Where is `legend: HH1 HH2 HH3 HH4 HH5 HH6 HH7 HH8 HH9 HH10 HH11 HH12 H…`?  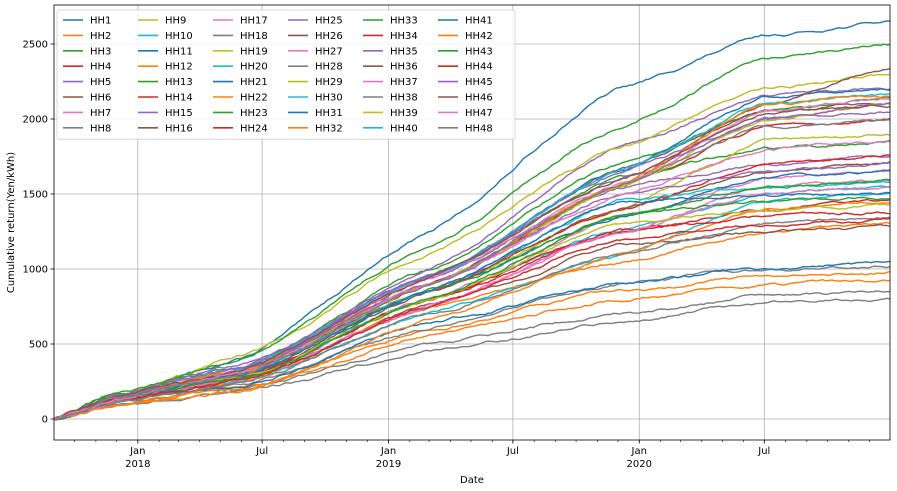 legend: HH1 HH2 HH3 HH4 HH5 HH6 HH7 HH8 HH9 HH10 HH11 HH12 H… is located at coordinates (286, 74).